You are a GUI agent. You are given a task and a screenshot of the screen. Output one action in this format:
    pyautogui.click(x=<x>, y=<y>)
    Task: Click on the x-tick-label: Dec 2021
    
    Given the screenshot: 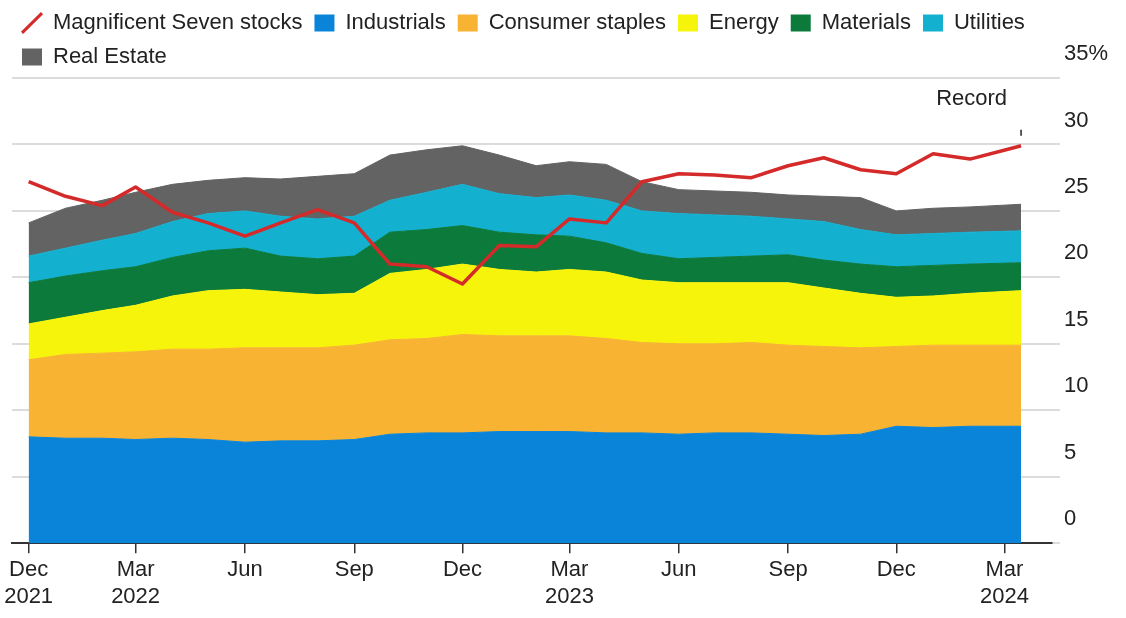 What is the action you would take?
    pyautogui.click(x=29, y=582)
    